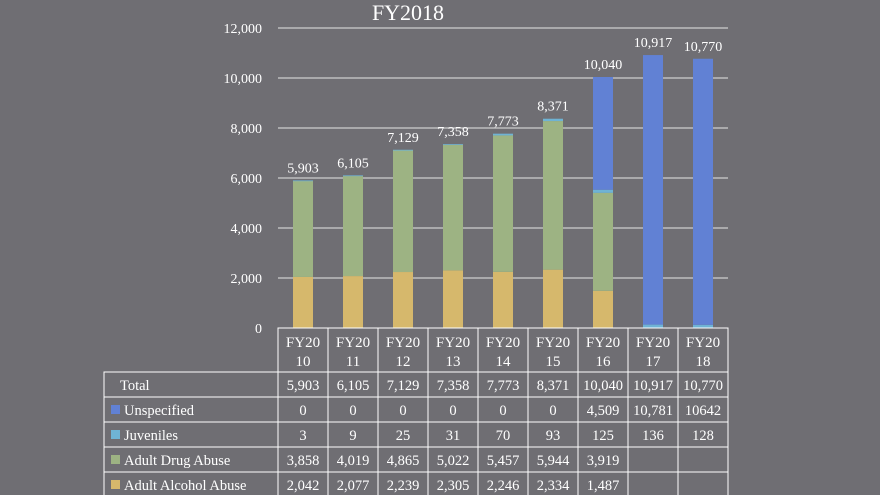 The width and height of the screenshot is (880, 495). What do you see at coordinates (403, 461) in the screenshot?
I see `table-cell-value: 4,865` at bounding box center [403, 461].